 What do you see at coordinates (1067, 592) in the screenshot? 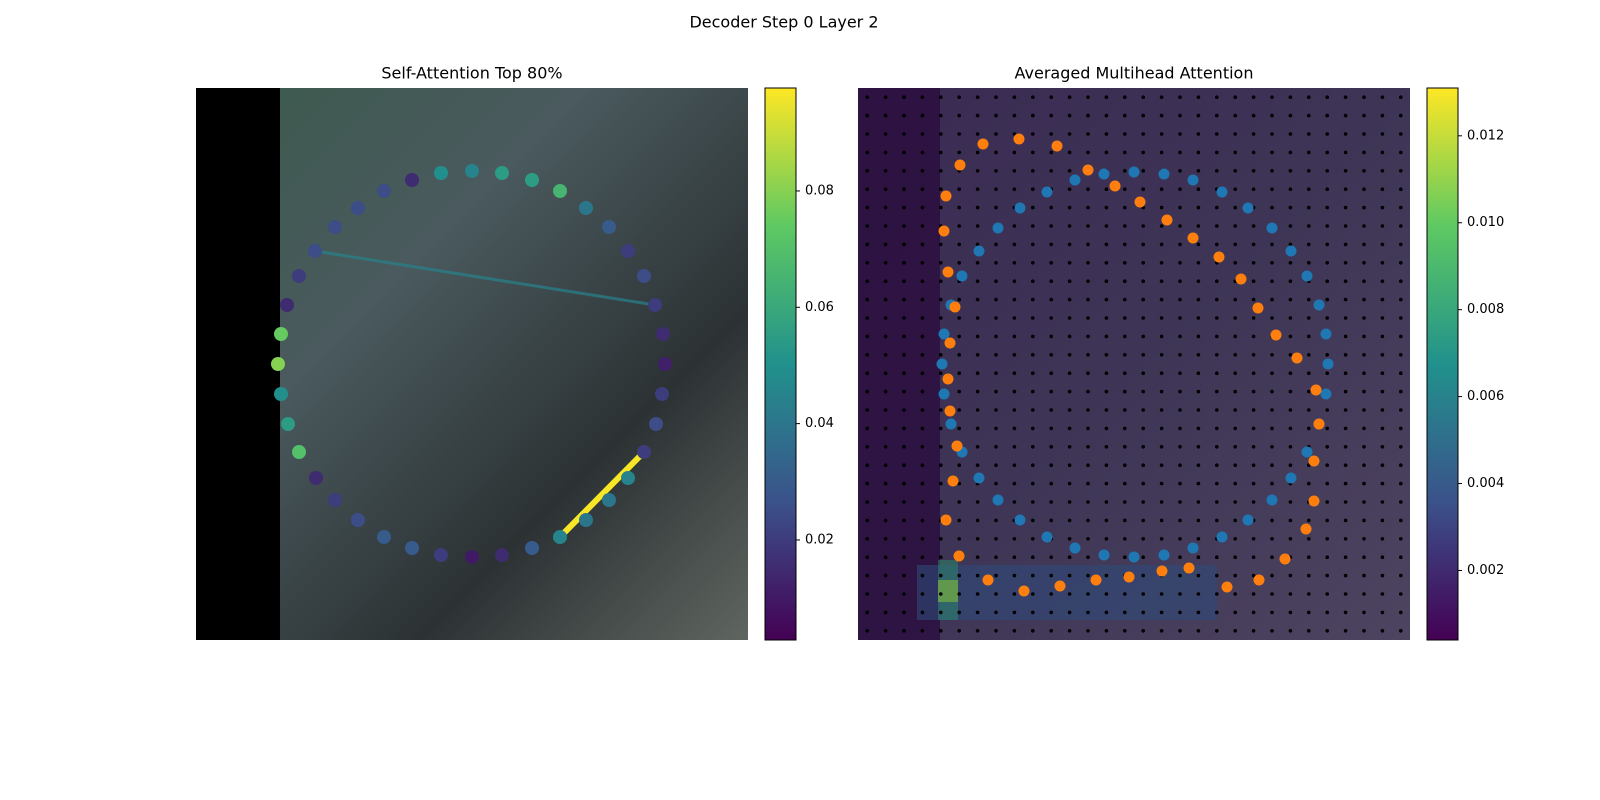
I see `heatmap-band` at bounding box center [1067, 592].